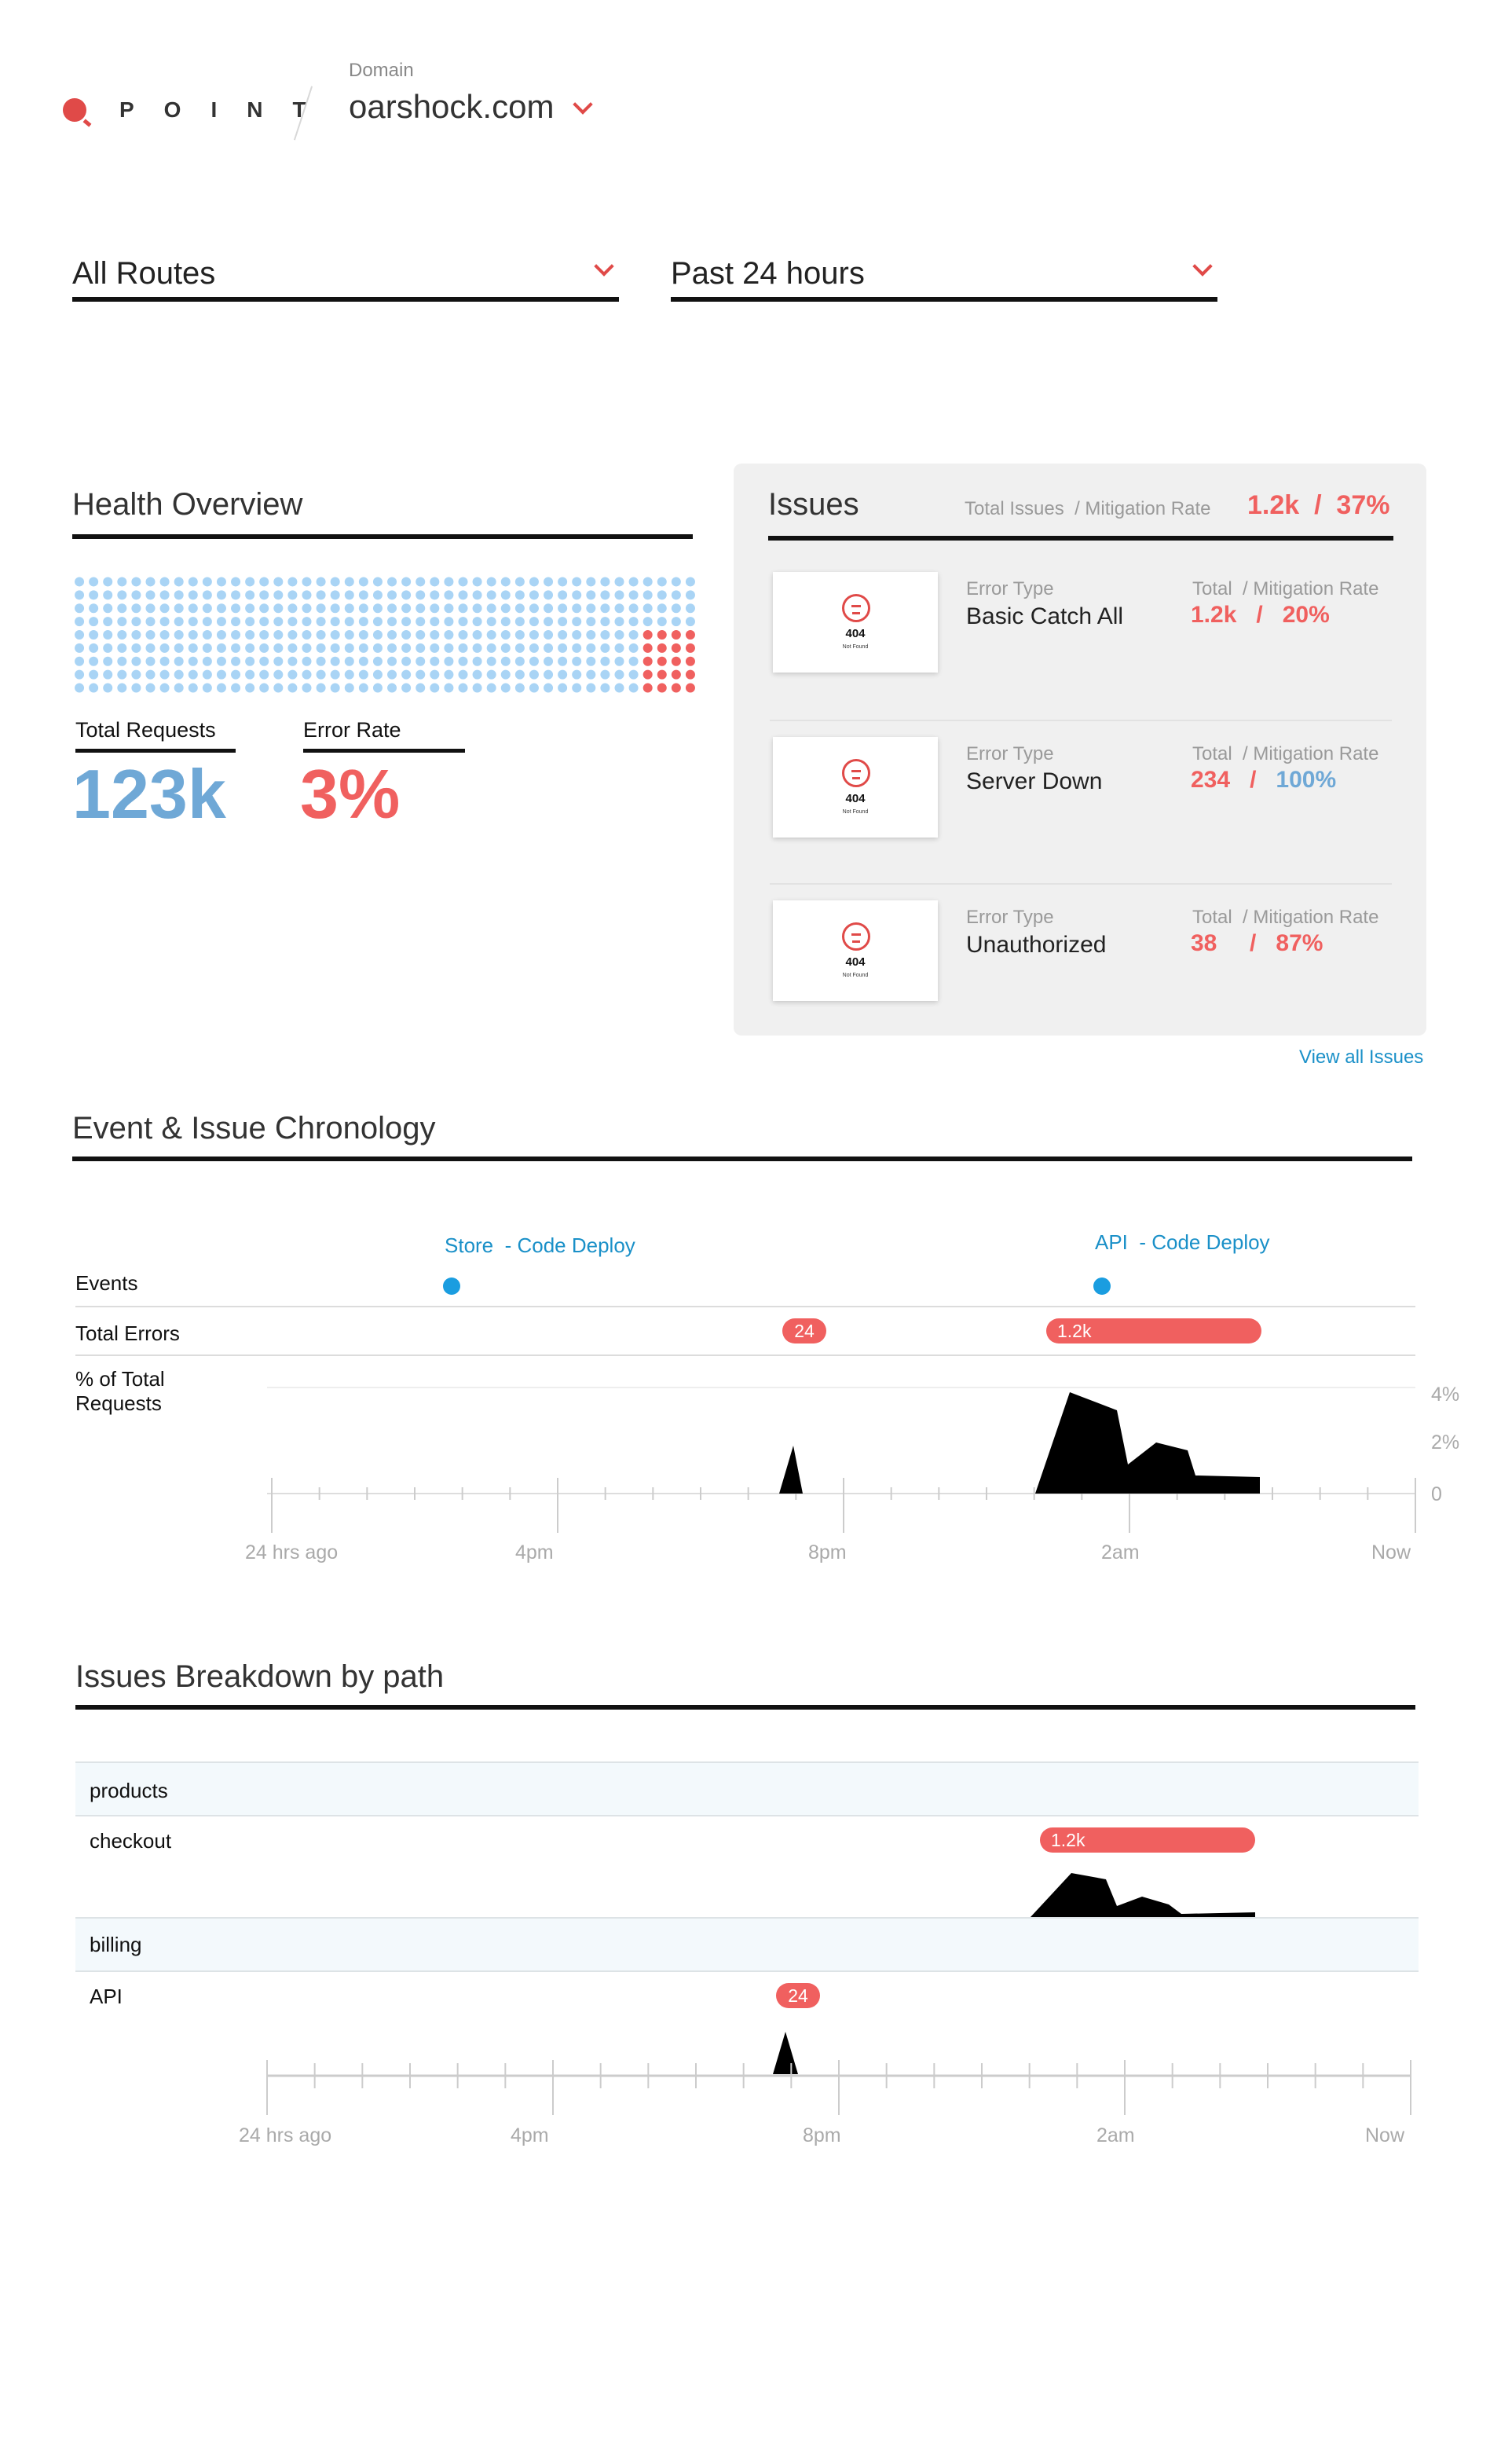 This screenshot has width=1512, height=2445. Describe the element at coordinates (384, 735) in the screenshot. I see `error-rate-label: Error Rate` at that location.